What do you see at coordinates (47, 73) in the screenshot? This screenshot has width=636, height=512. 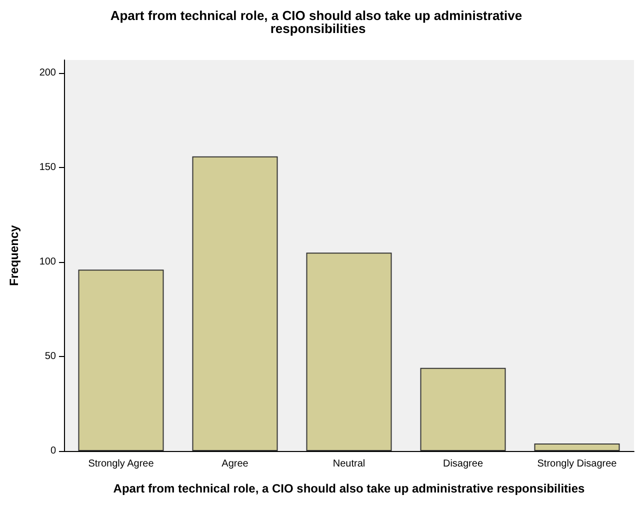 I see `y-tick-label: 200` at bounding box center [47, 73].